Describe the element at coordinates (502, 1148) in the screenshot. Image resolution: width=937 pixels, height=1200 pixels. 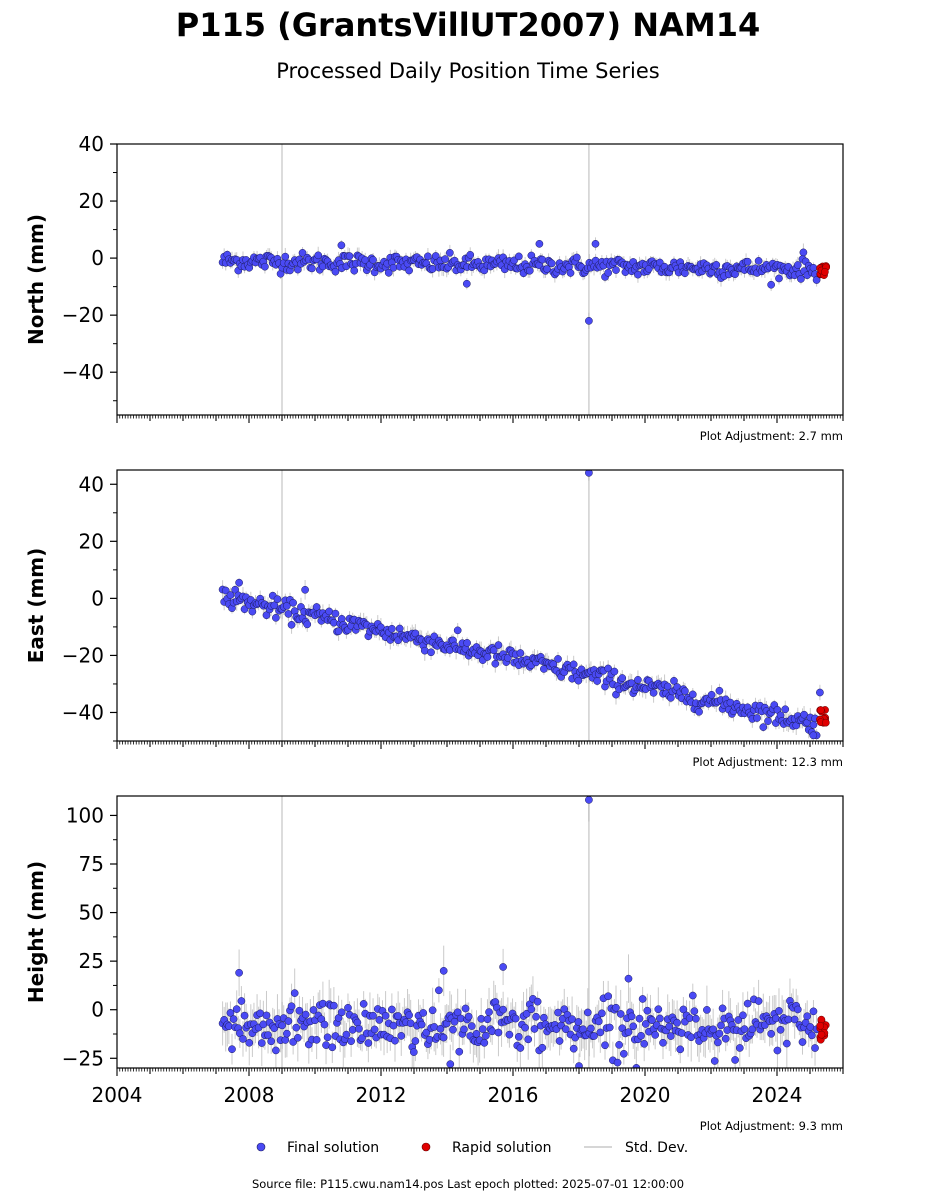
I see `legend-rapid-label: Rapid solution` at that location.